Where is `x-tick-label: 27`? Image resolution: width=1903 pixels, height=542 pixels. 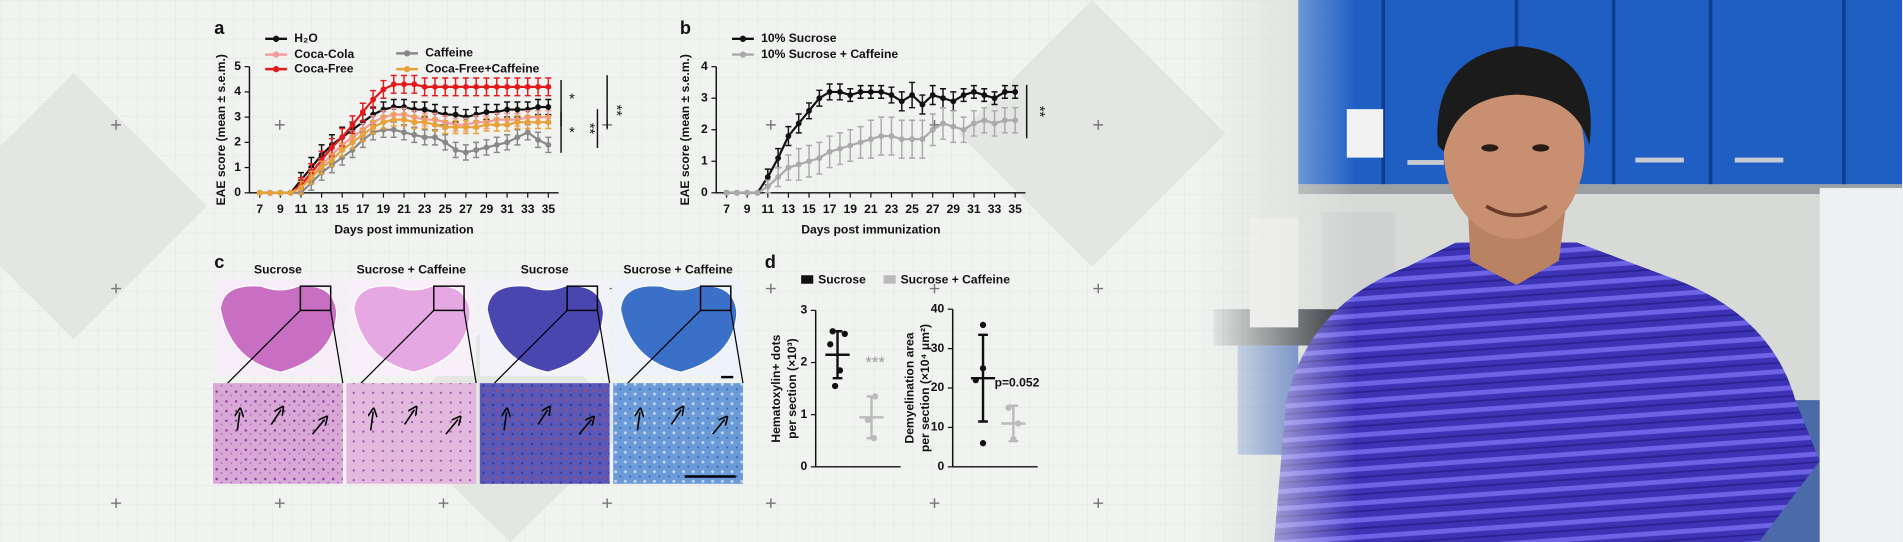 x-tick-label: 27 is located at coordinates (933, 209).